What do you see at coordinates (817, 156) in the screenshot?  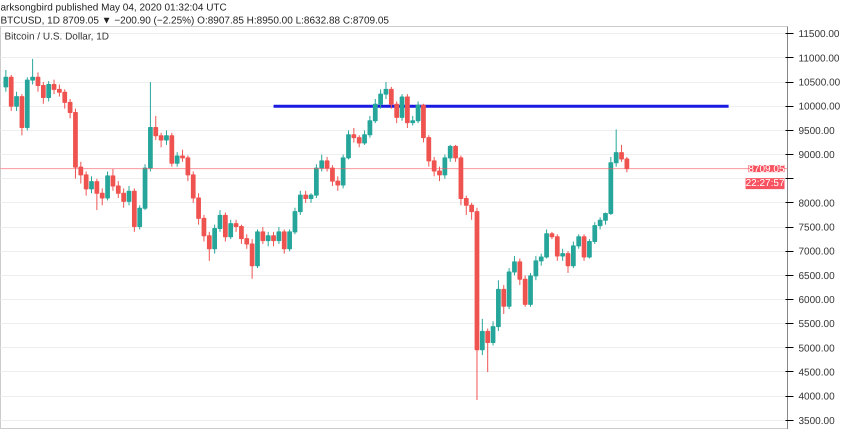 I see `y-tick-label: 9000.00` at bounding box center [817, 156].